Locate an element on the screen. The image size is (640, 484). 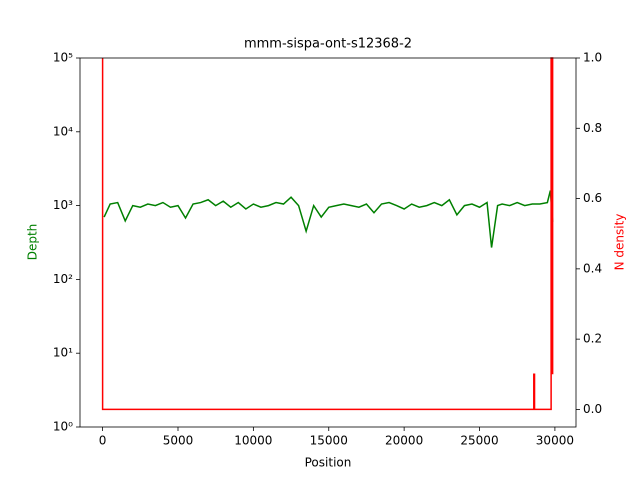
y-axis-label: Depth is located at coordinates (33, 242).